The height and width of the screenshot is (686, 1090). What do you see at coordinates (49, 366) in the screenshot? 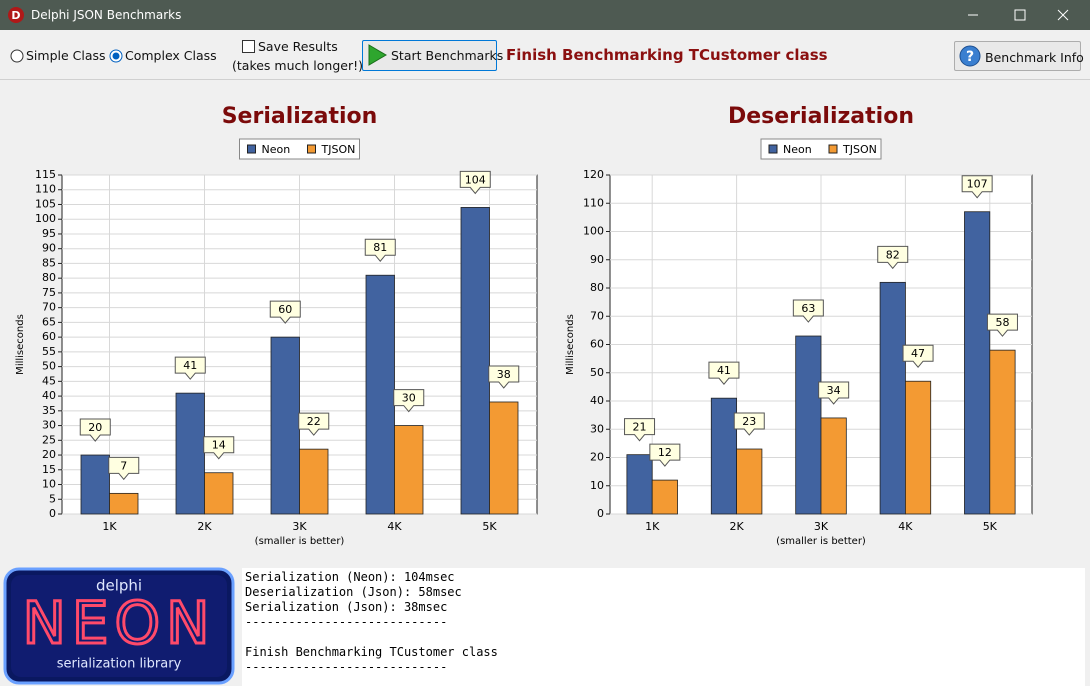
I see `y-tick-label: 50` at bounding box center [49, 366].